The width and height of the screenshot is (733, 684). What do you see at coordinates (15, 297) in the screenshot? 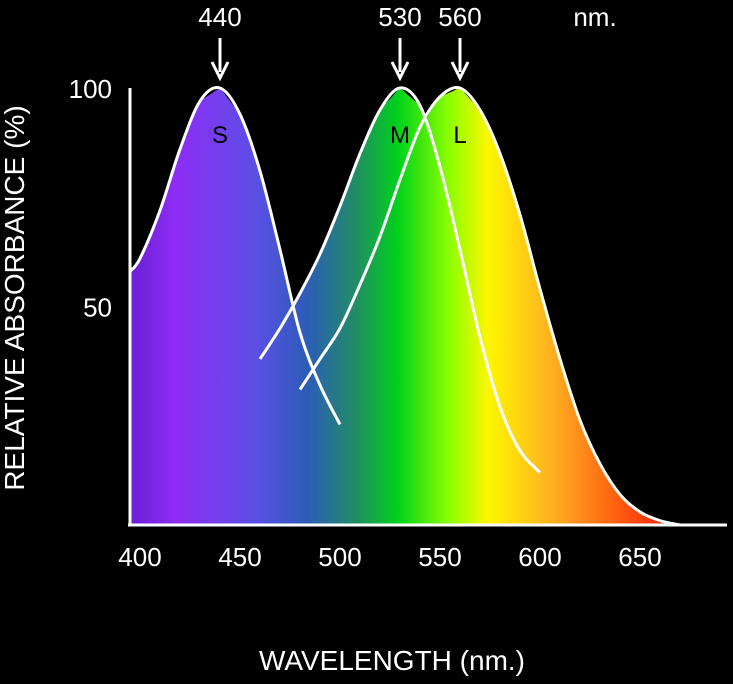
I see `y-axis-title: RELATIVE ABSORBANCE (%)` at bounding box center [15, 297].